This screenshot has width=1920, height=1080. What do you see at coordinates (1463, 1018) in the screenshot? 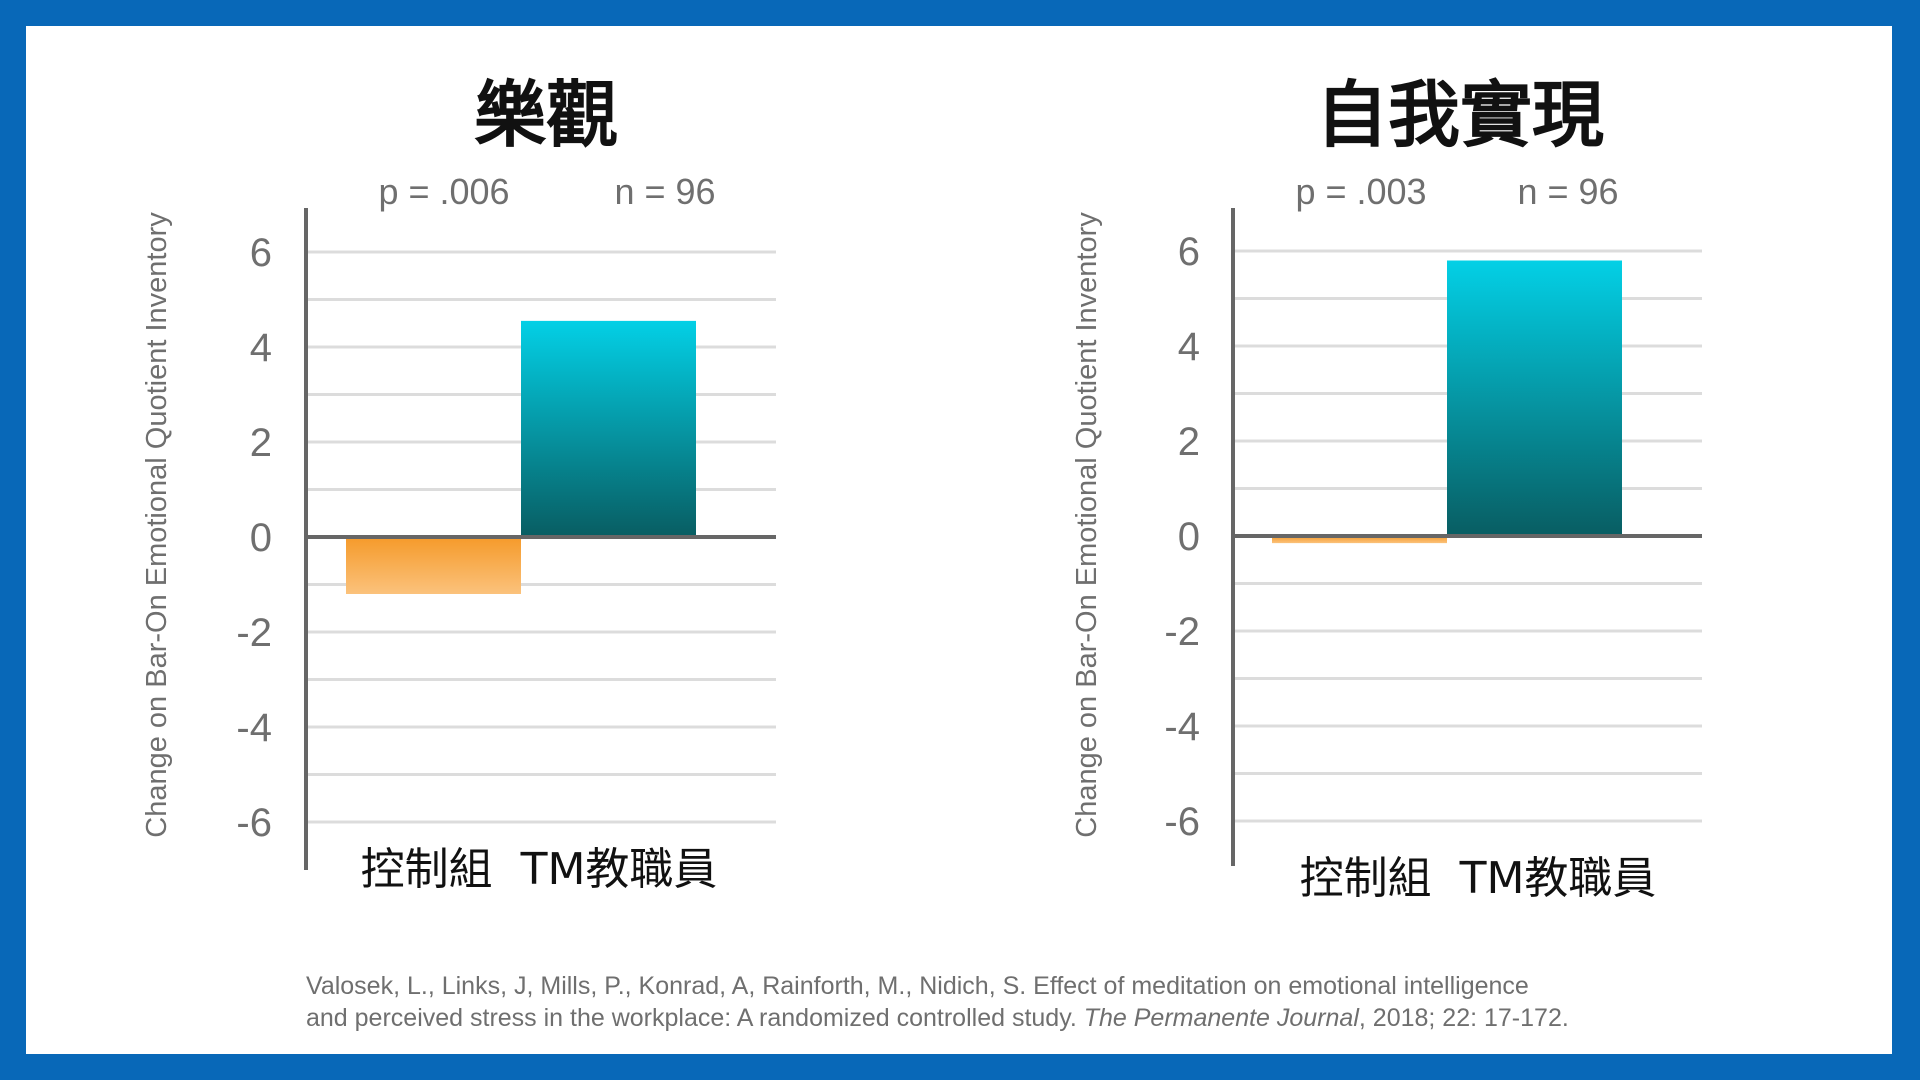
I see `citation-line-2-suffix: , 2018; 22: 17-172.` at bounding box center [1463, 1018].